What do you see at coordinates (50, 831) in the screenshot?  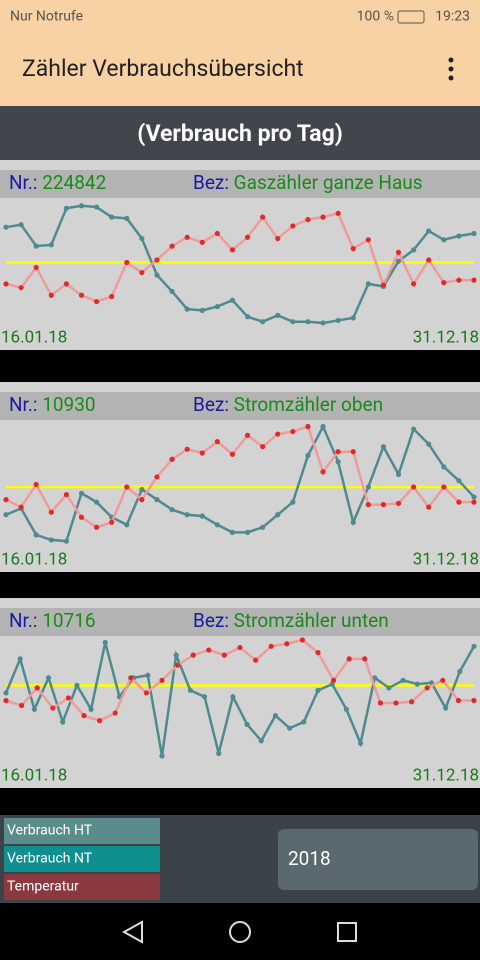 I see `legend-label: Verbrauch HT` at bounding box center [50, 831].